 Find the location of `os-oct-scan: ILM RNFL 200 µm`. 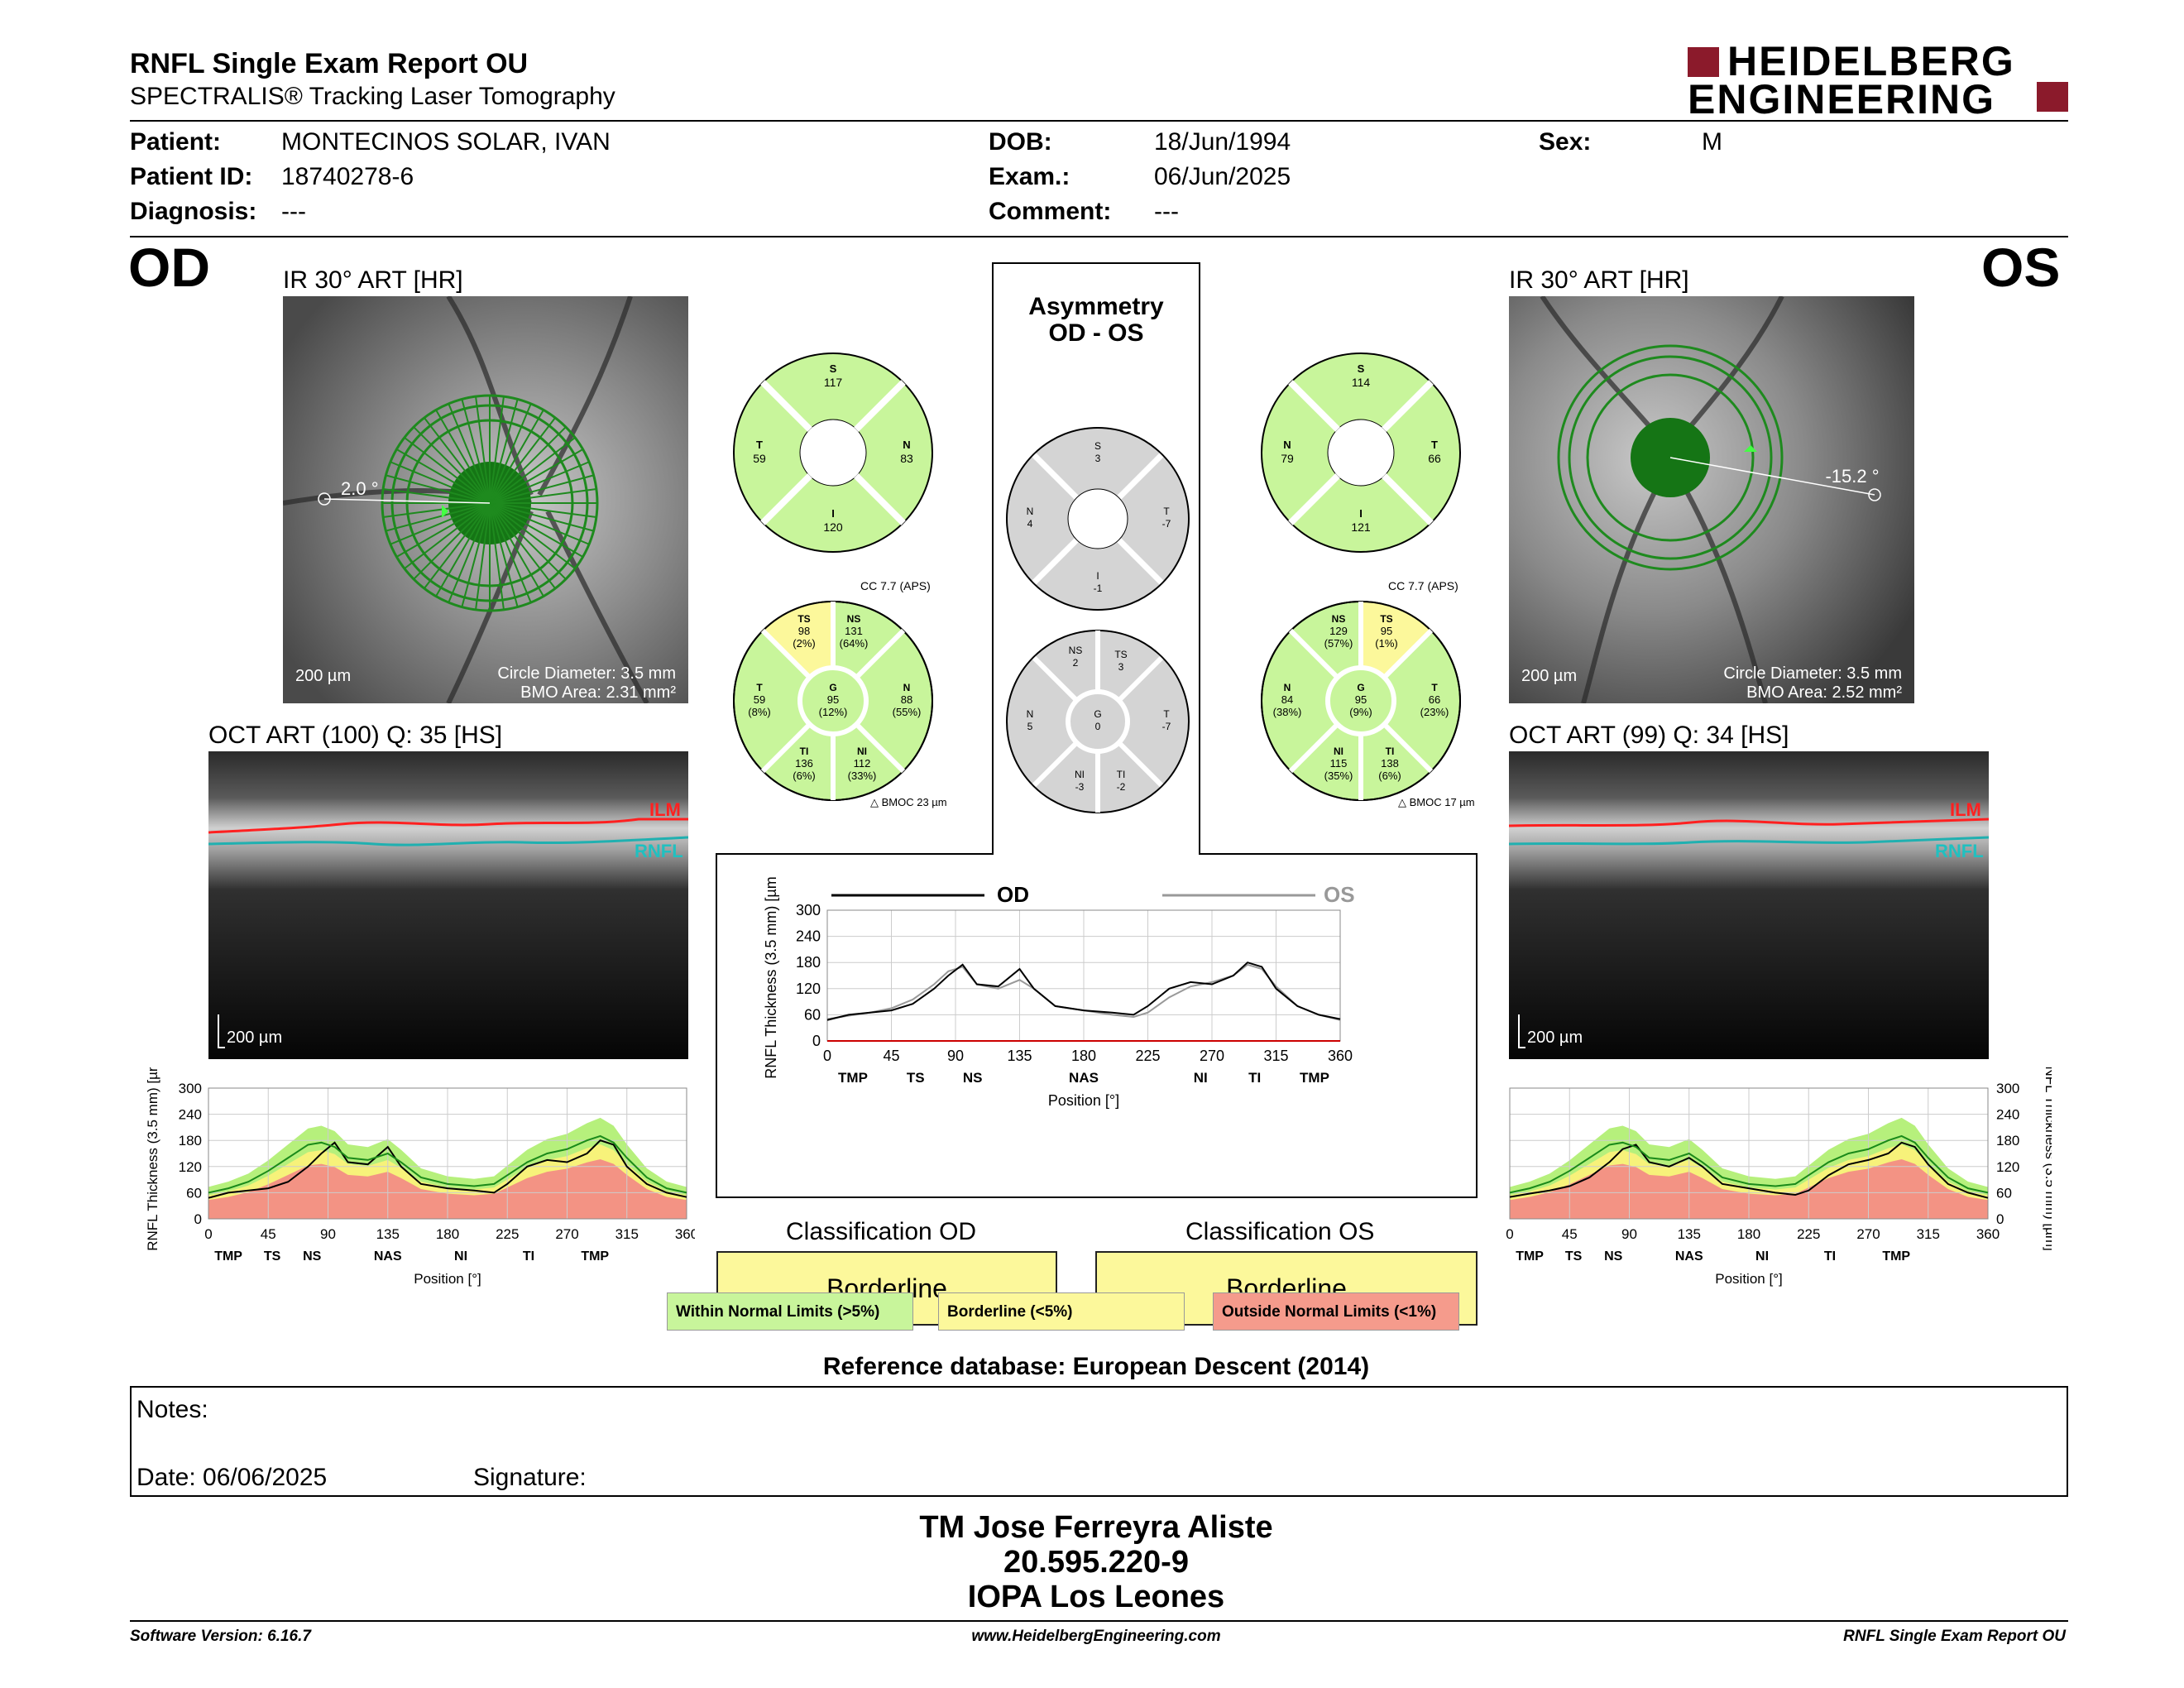

os-oct-scan: ILM RNFL 200 µm is located at coordinates (1749, 905).